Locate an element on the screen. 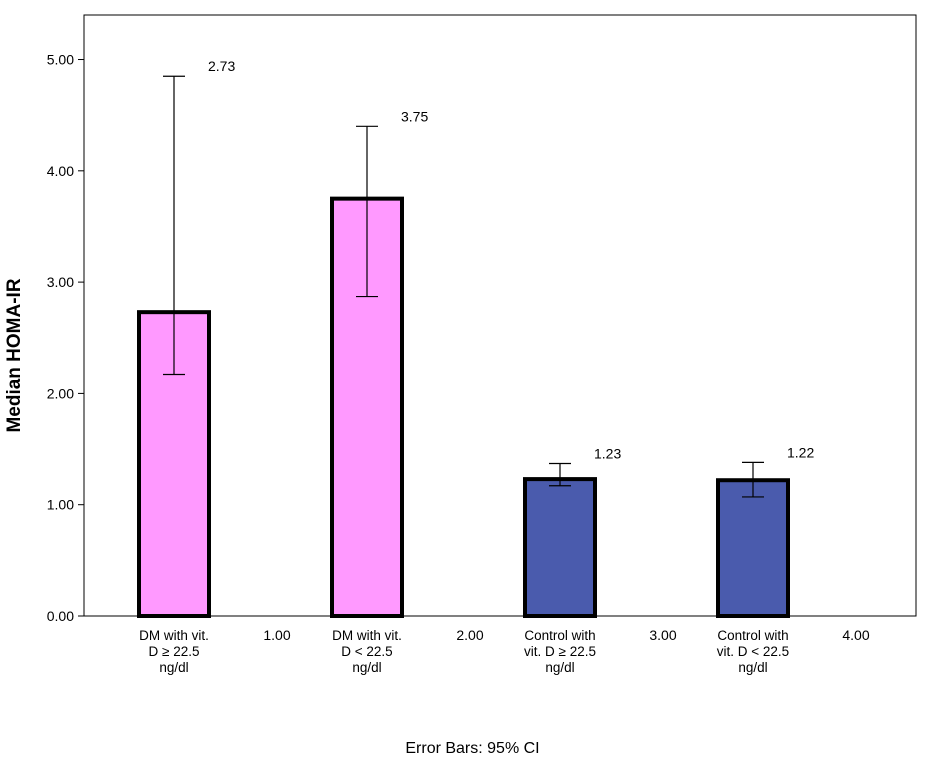 Image resolution: width=945 pixels, height=771 pixels. y-tick-label: 1.00 is located at coordinates (60, 505).